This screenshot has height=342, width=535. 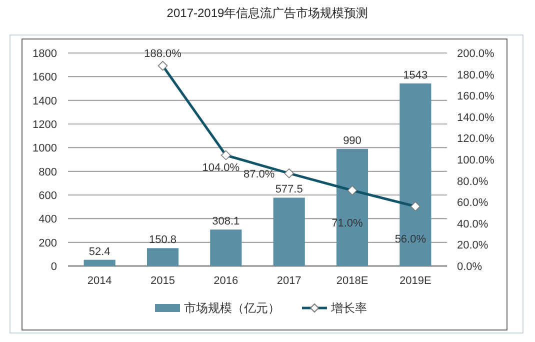 What do you see at coordinates (348, 308) in the screenshot?
I see `legend-label: 增长率` at bounding box center [348, 308].